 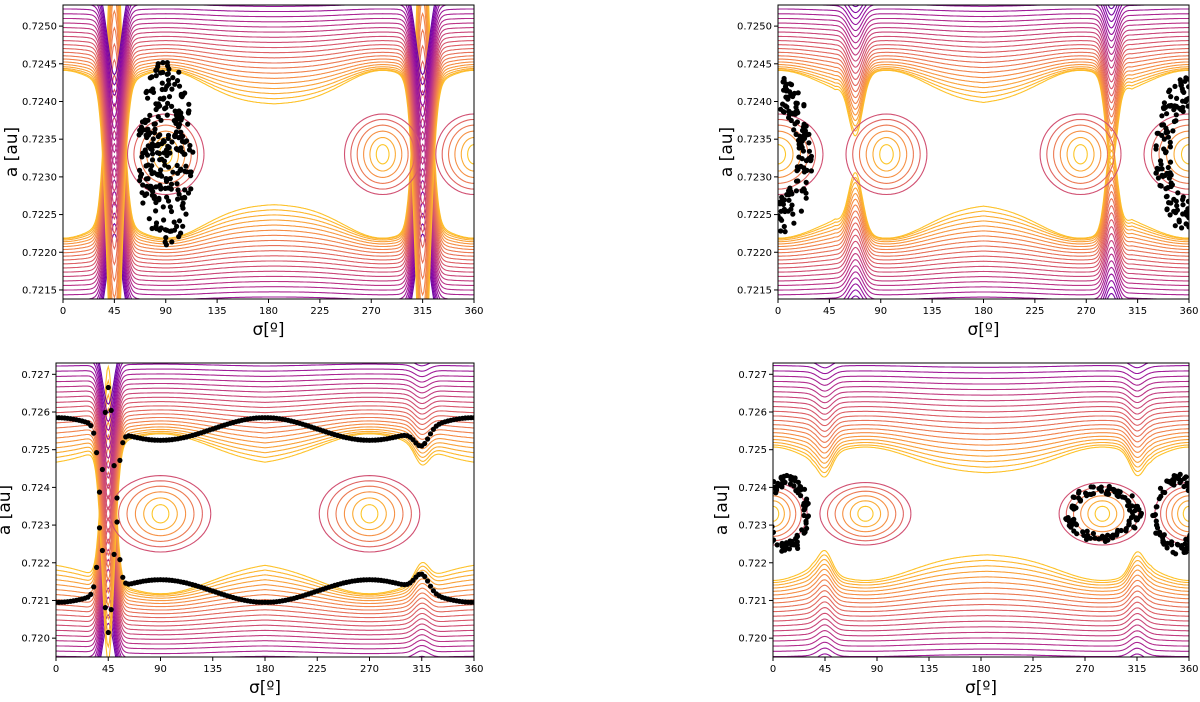 What do you see at coordinates (983, 155) in the screenshot?
I see `particle-points` at bounding box center [983, 155].